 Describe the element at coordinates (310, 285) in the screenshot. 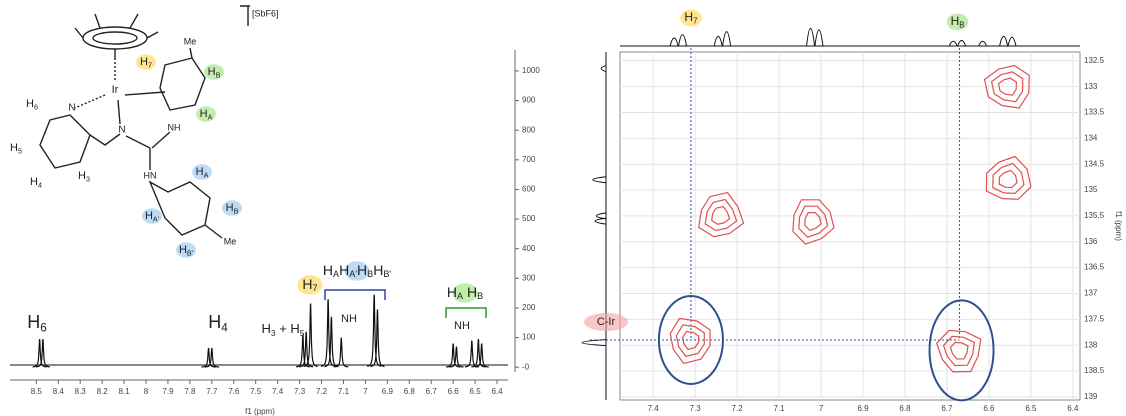

I see `peak-label-highlight` at that location.